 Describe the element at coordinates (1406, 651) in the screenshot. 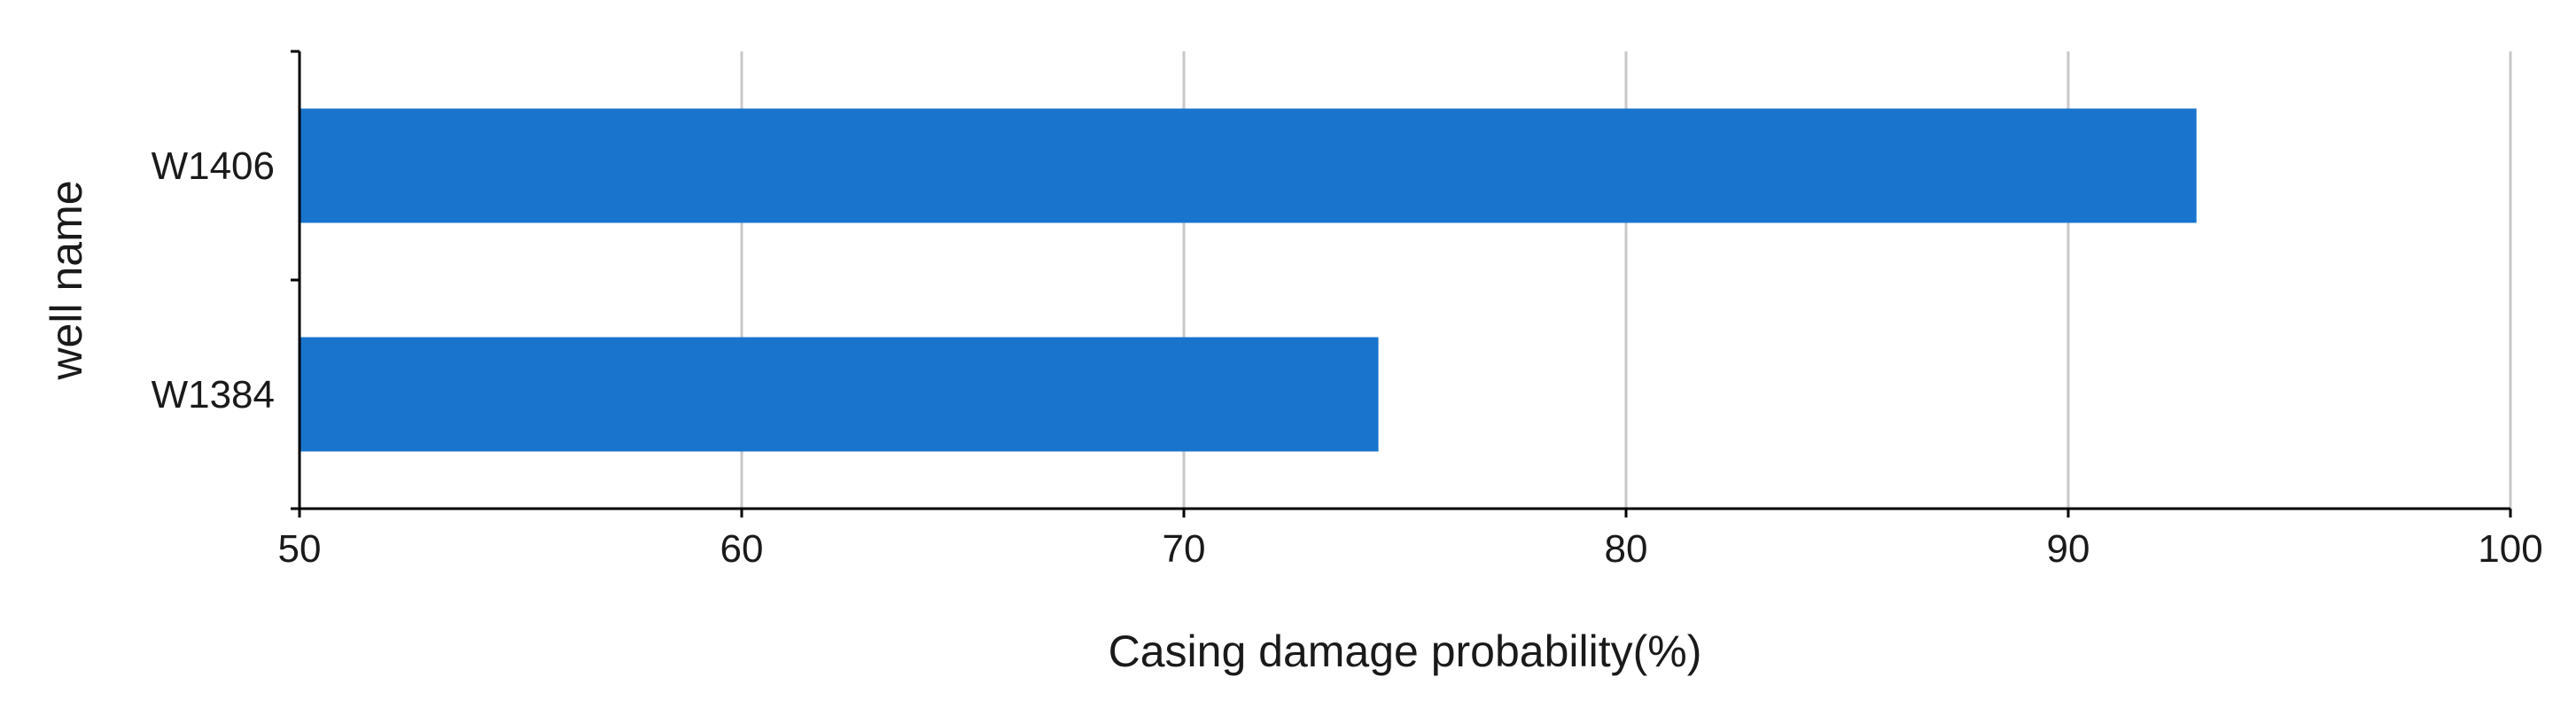

I see `x-axis-title: Casing damage probability(%)` at that location.